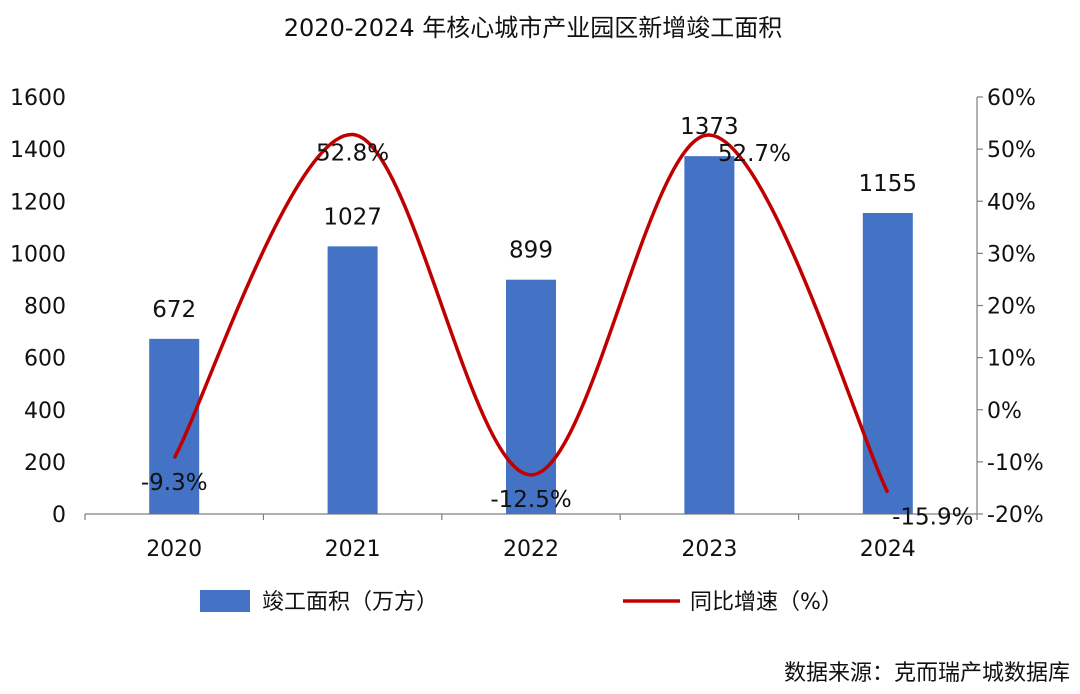 The height and width of the screenshot is (694, 1080). I want to click on x-tick-label: 2023, so click(709, 549).